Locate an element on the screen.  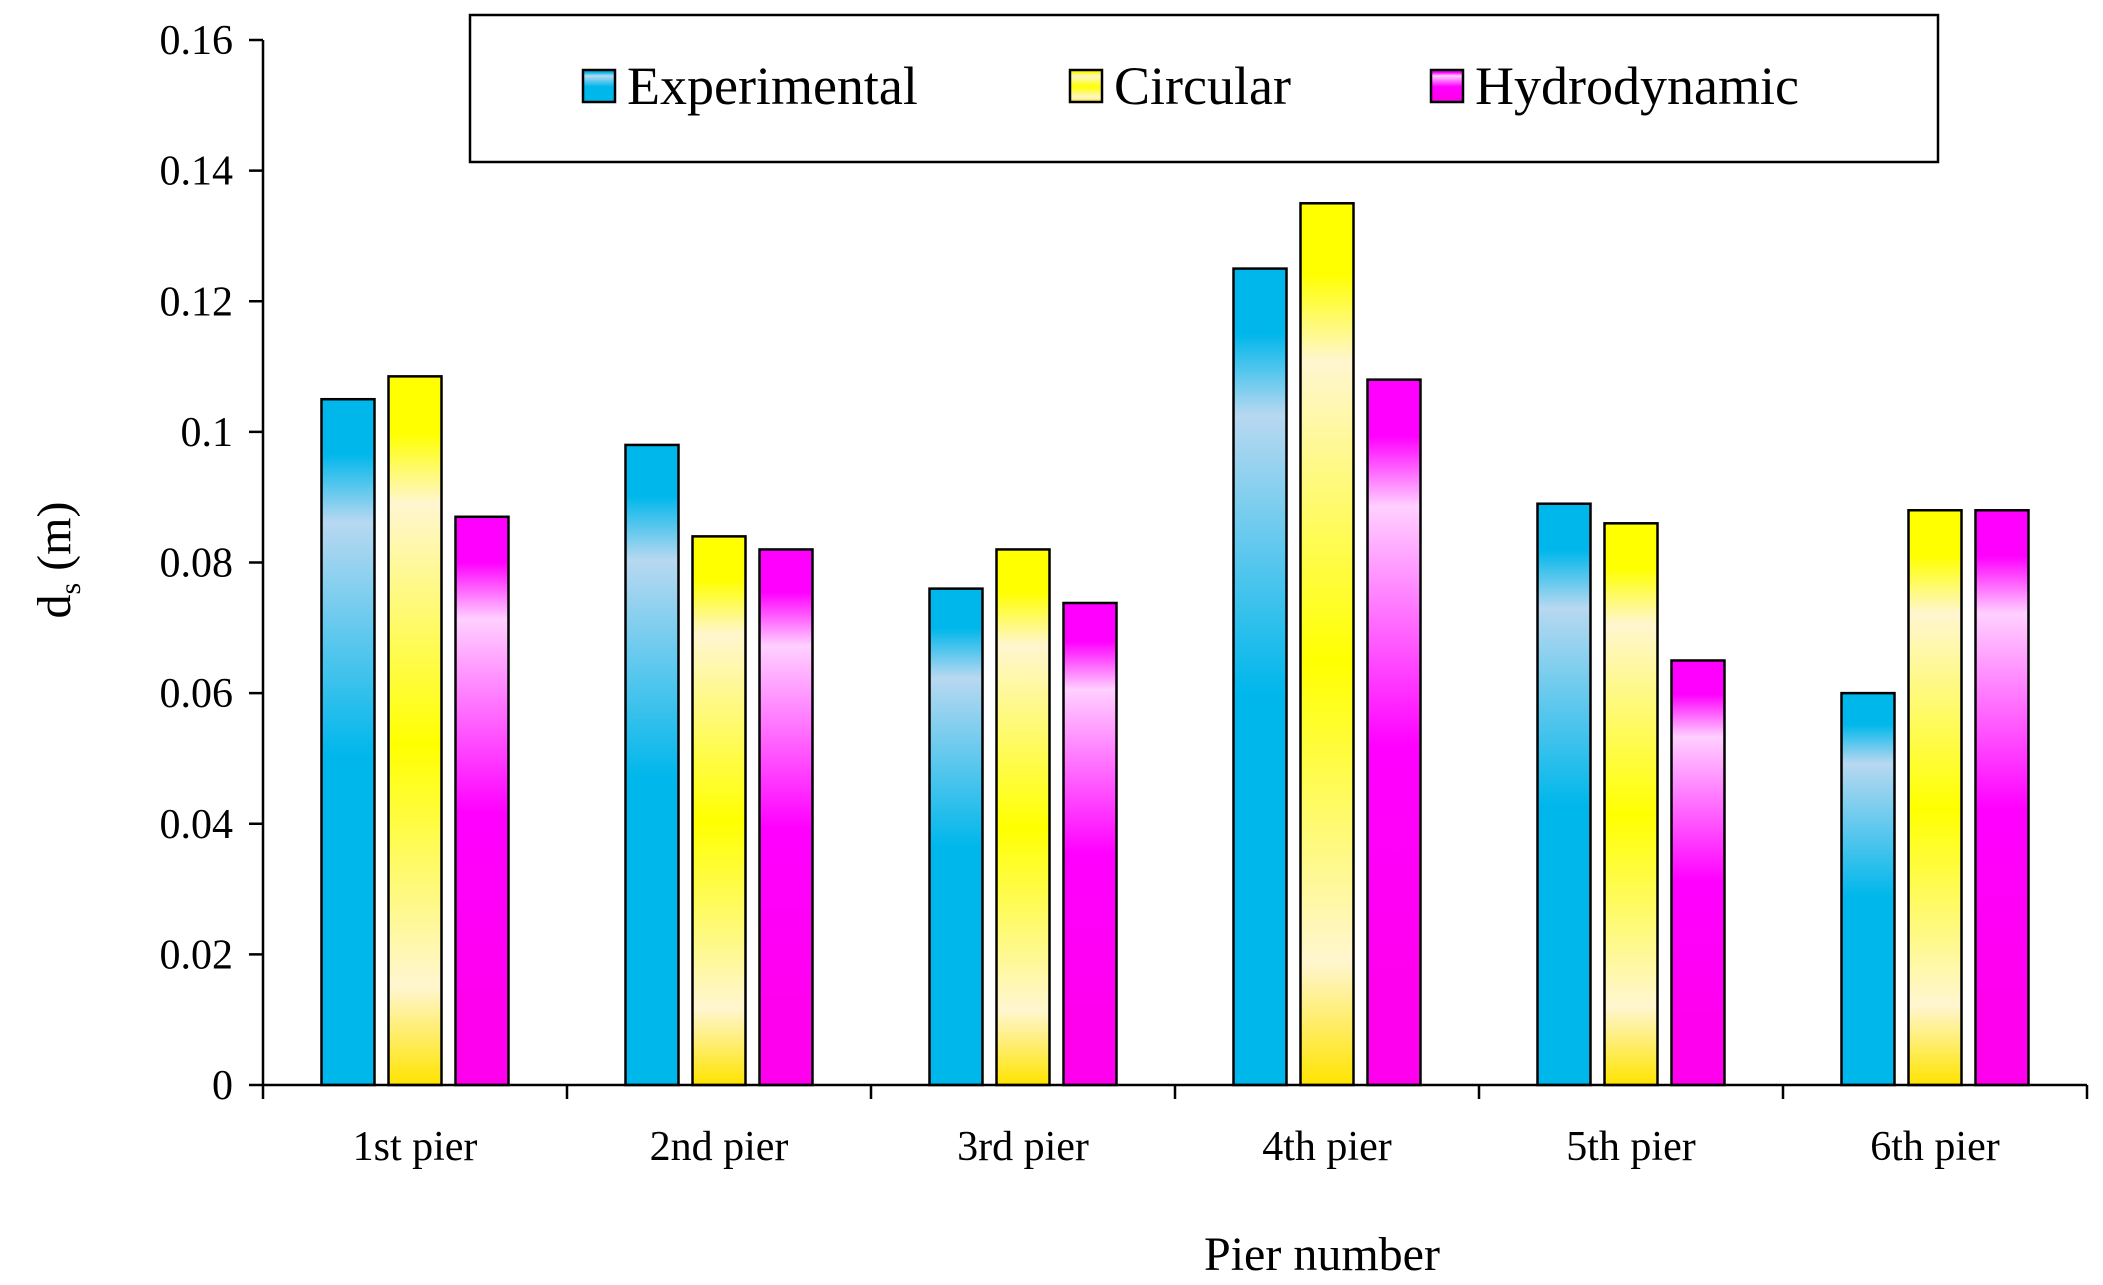
y-axis-title-unit: (m) is located at coordinates (54, 542).